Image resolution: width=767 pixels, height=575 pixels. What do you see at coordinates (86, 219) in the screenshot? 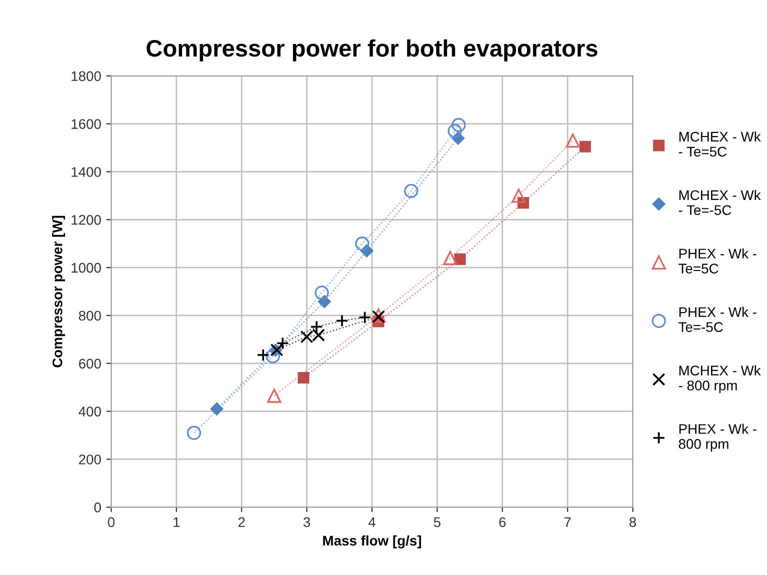
I see `y-tick-label: 1200` at bounding box center [86, 219].